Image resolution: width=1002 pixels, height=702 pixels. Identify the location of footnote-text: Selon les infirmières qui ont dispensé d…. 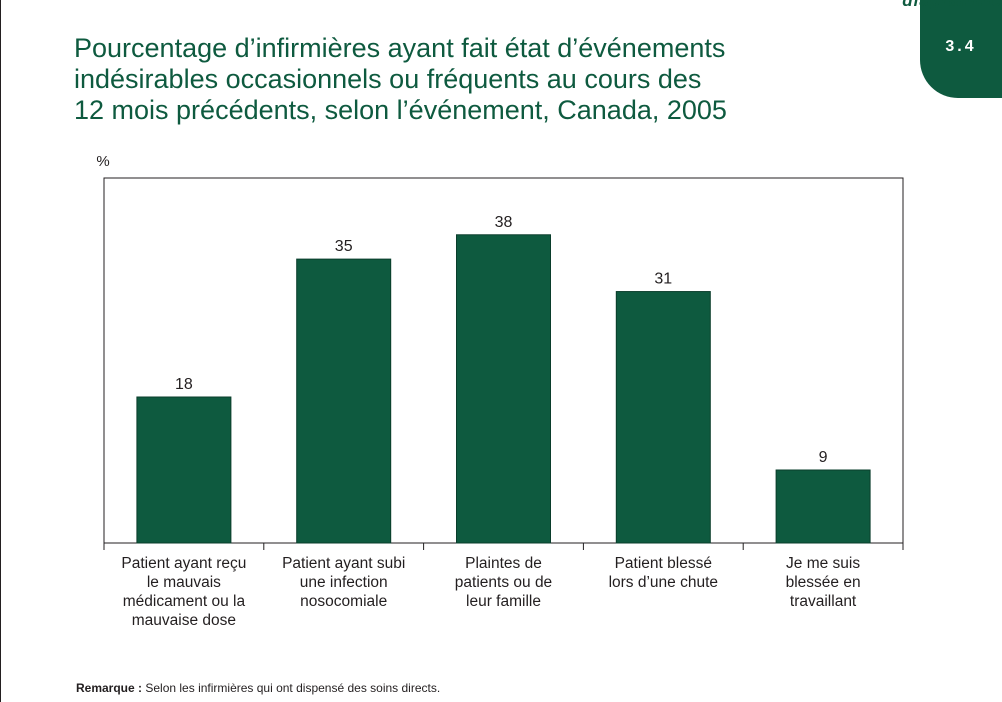
(291, 688).